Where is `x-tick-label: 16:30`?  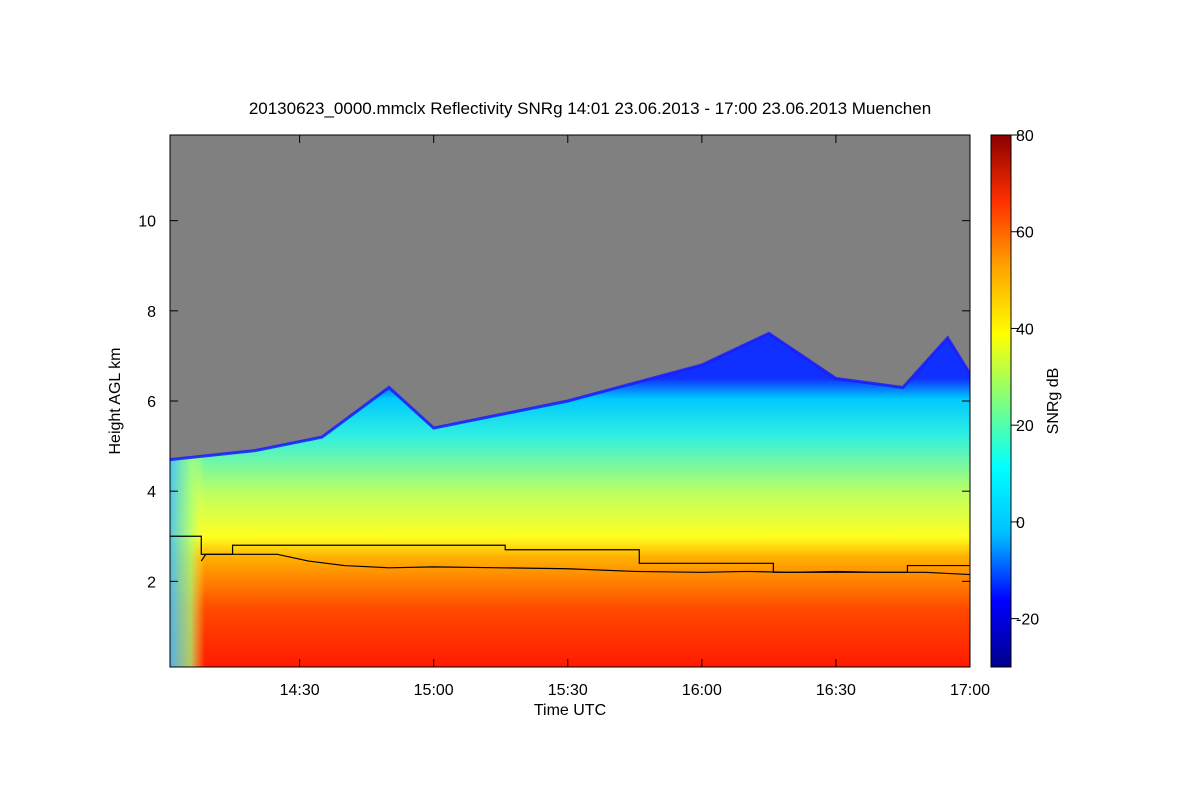 x-tick-label: 16:30 is located at coordinates (836, 690).